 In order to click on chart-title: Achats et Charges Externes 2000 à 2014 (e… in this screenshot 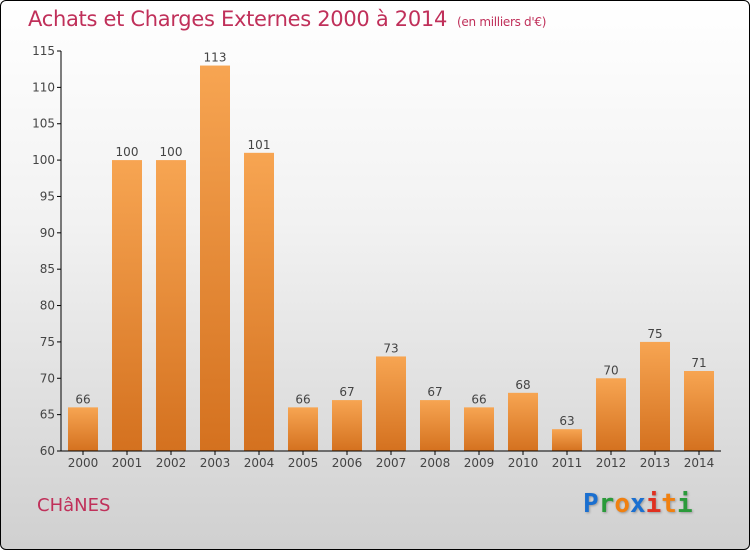, I will do `click(287, 19)`.